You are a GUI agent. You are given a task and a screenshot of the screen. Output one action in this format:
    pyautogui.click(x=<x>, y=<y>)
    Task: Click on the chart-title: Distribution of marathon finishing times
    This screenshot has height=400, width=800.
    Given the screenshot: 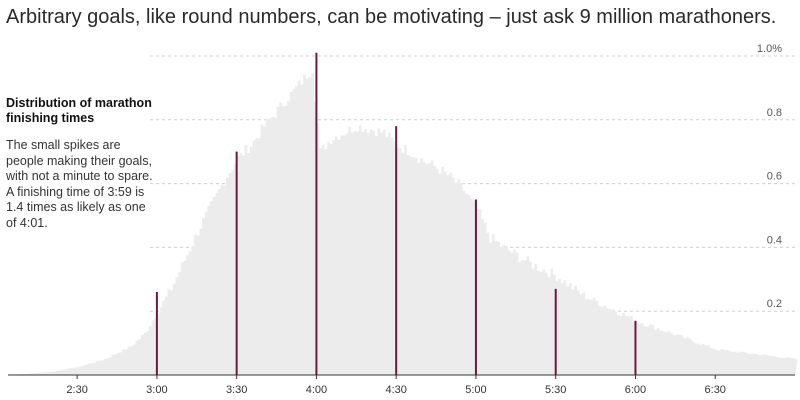 What is the action you would take?
    pyautogui.click(x=79, y=110)
    